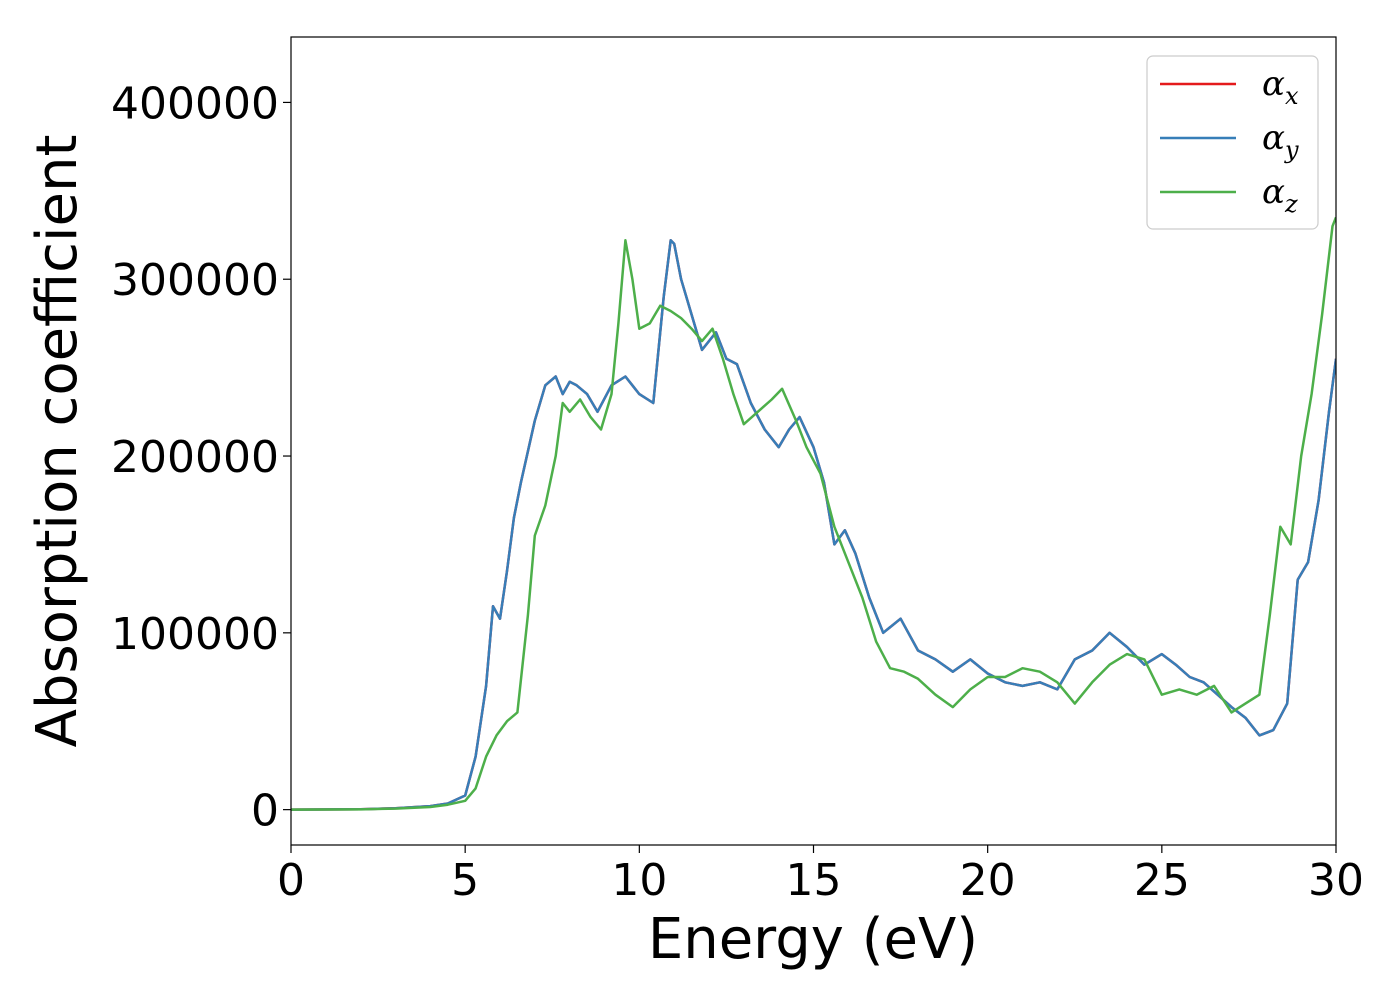 The width and height of the screenshot is (1400, 1000). I want to click on y-axis-title: Absorption coefficient, so click(57, 441).